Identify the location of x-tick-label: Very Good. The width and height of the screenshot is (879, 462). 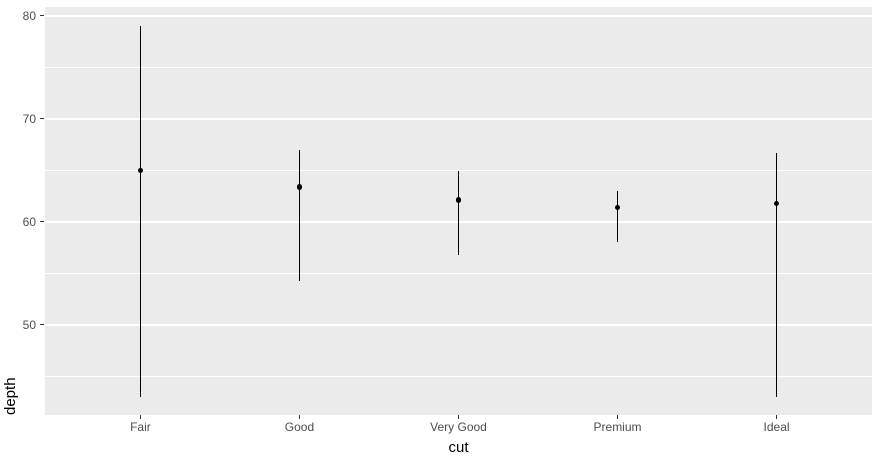
(458, 427).